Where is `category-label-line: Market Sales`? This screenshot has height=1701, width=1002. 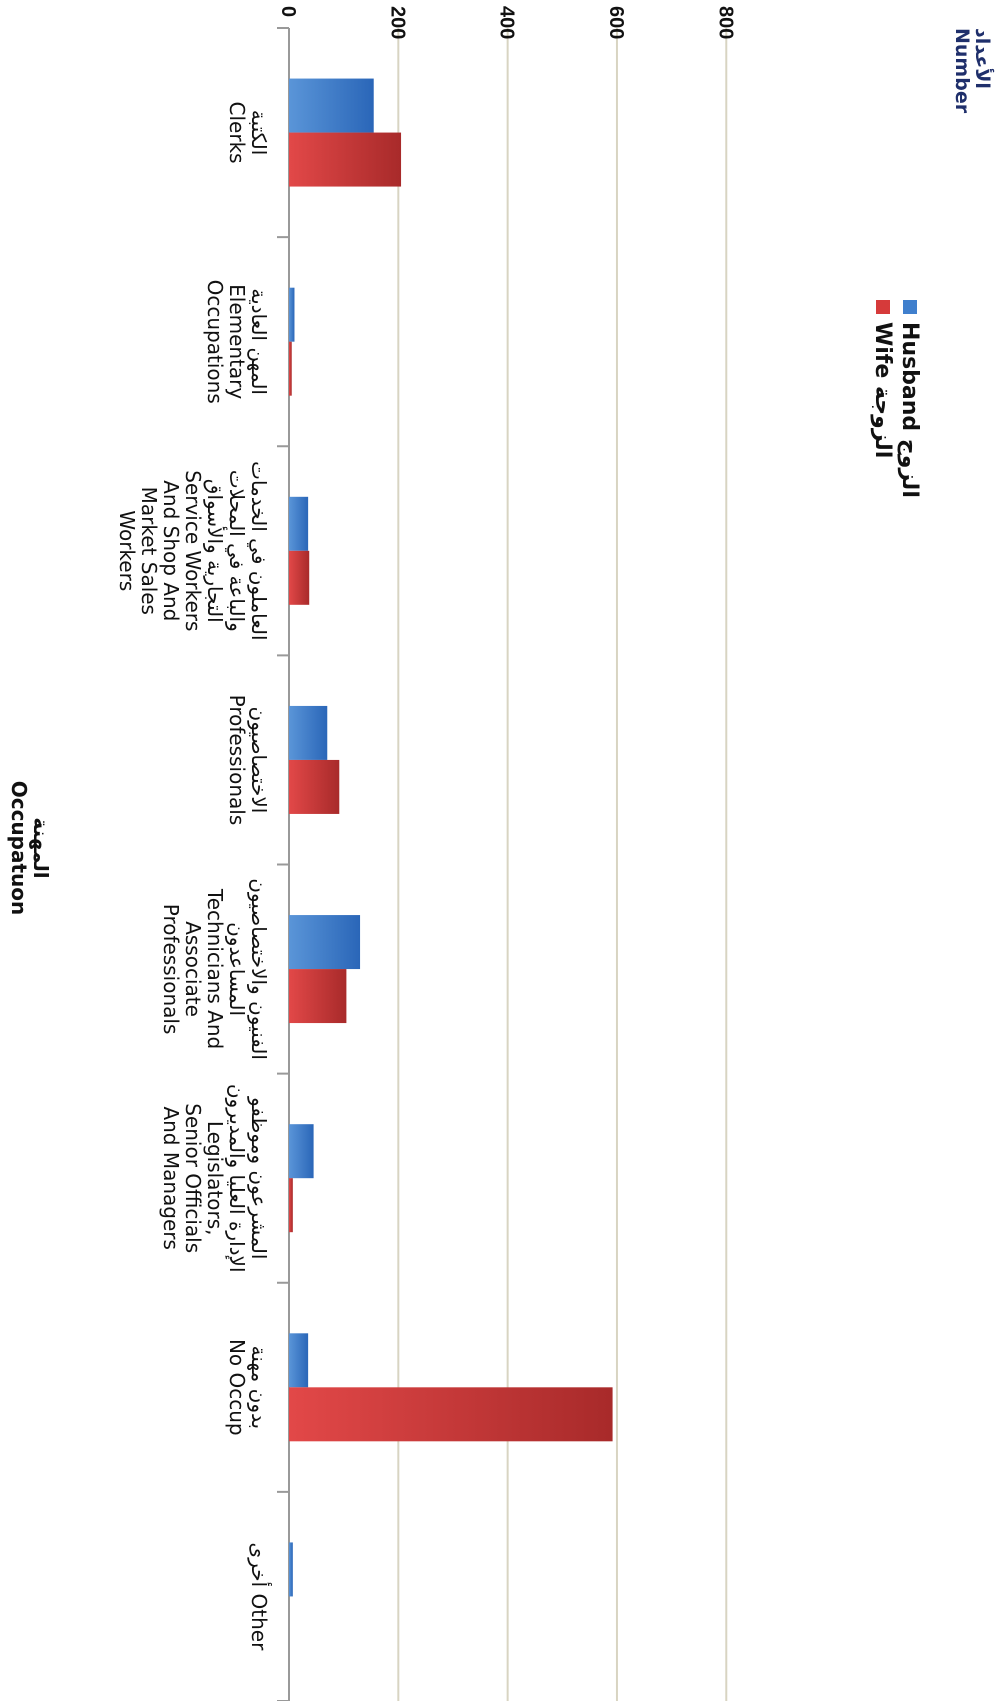 category-label-line: Market Sales is located at coordinates (149, 551).